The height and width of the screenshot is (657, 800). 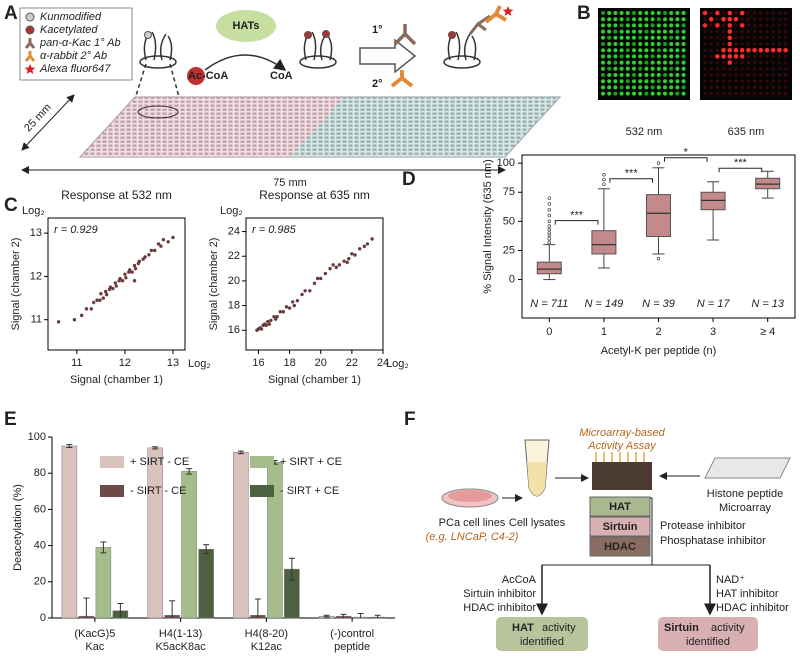 I want to click on primary-icon, so click(x=405, y=35).